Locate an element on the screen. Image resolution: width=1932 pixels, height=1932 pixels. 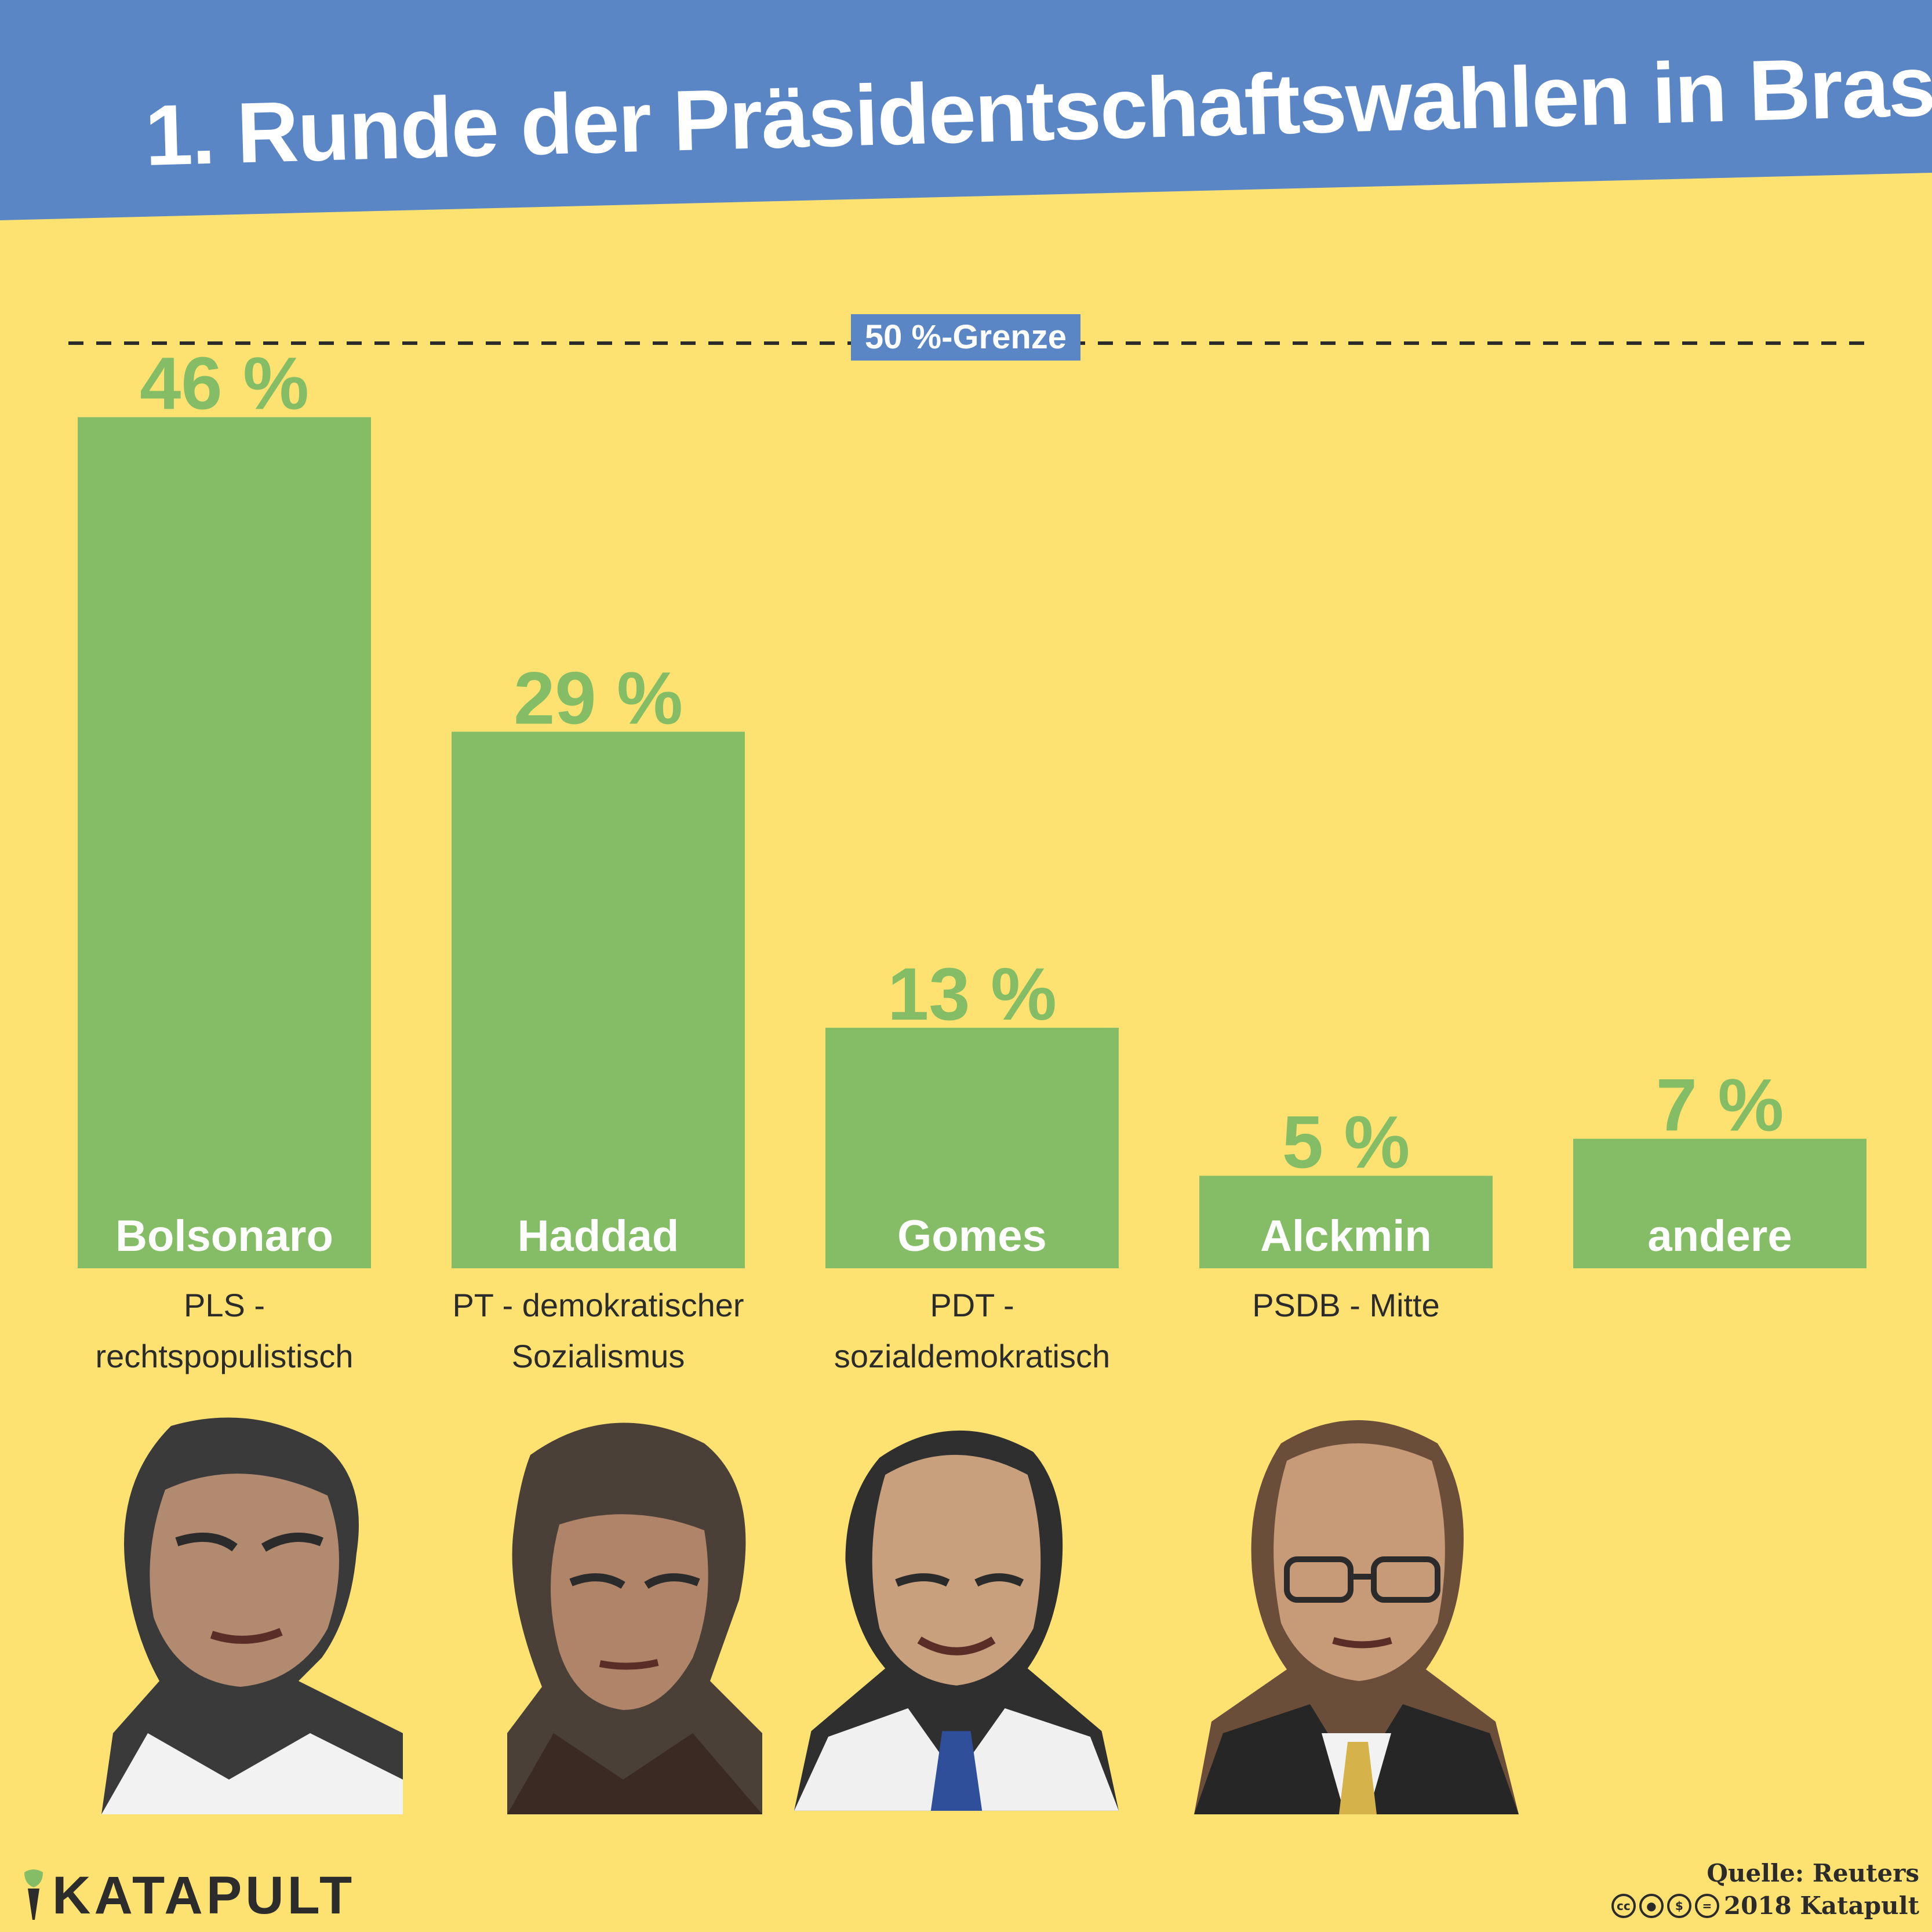
party-label-gomes: PDT - sozialdemokratisch is located at coordinates (972, 1331).